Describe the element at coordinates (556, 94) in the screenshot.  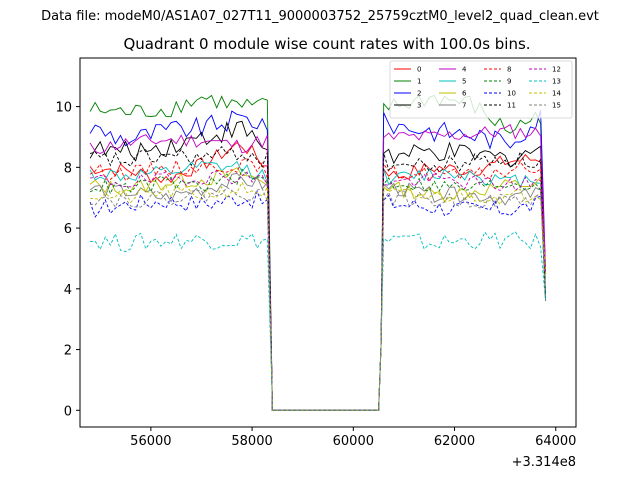
I see `legend-label-14: 14` at that location.